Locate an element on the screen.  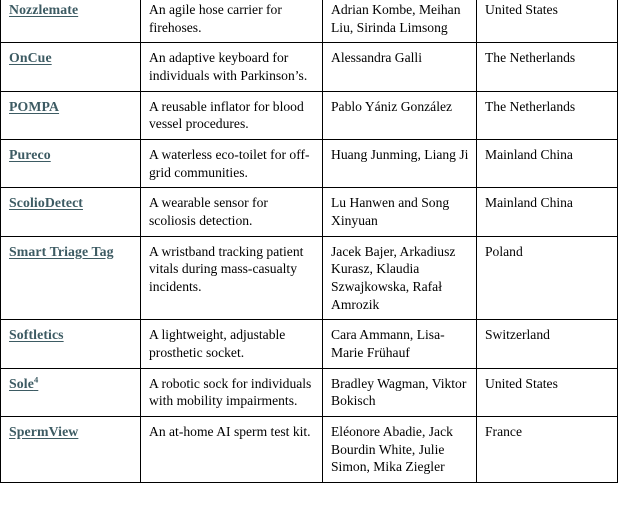
cell-name: Sole4 is located at coordinates (70, 392).